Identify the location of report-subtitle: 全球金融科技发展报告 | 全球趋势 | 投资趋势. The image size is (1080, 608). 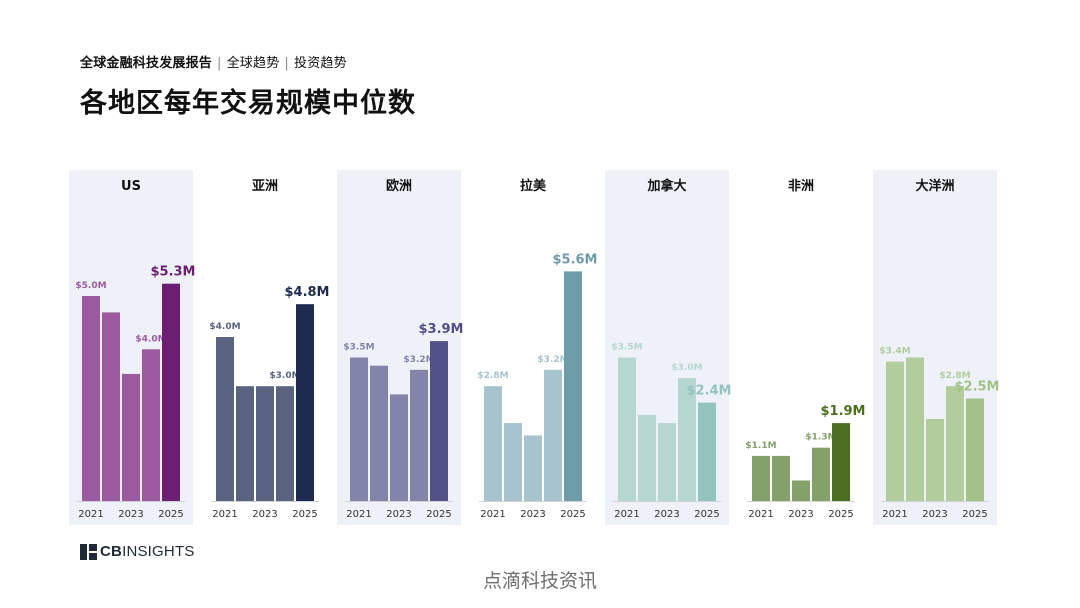
(248, 61).